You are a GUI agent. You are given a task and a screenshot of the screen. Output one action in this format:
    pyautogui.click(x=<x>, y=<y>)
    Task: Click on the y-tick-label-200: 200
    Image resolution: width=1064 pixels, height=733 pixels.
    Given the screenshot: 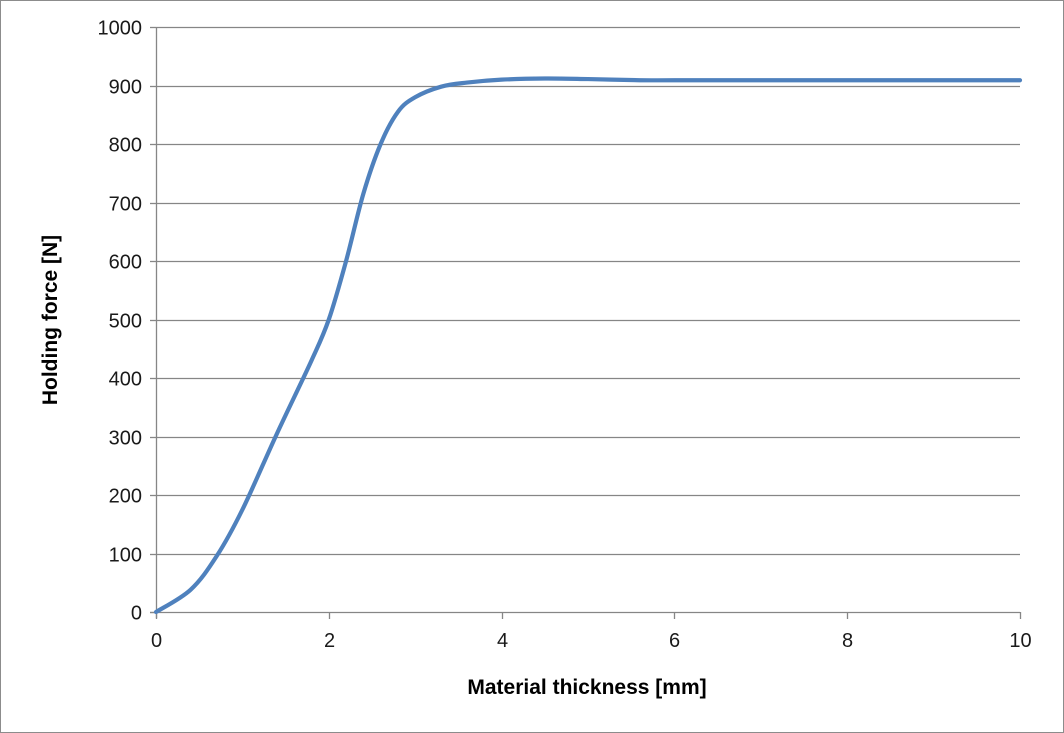 What is the action you would take?
    pyautogui.click(x=125, y=497)
    